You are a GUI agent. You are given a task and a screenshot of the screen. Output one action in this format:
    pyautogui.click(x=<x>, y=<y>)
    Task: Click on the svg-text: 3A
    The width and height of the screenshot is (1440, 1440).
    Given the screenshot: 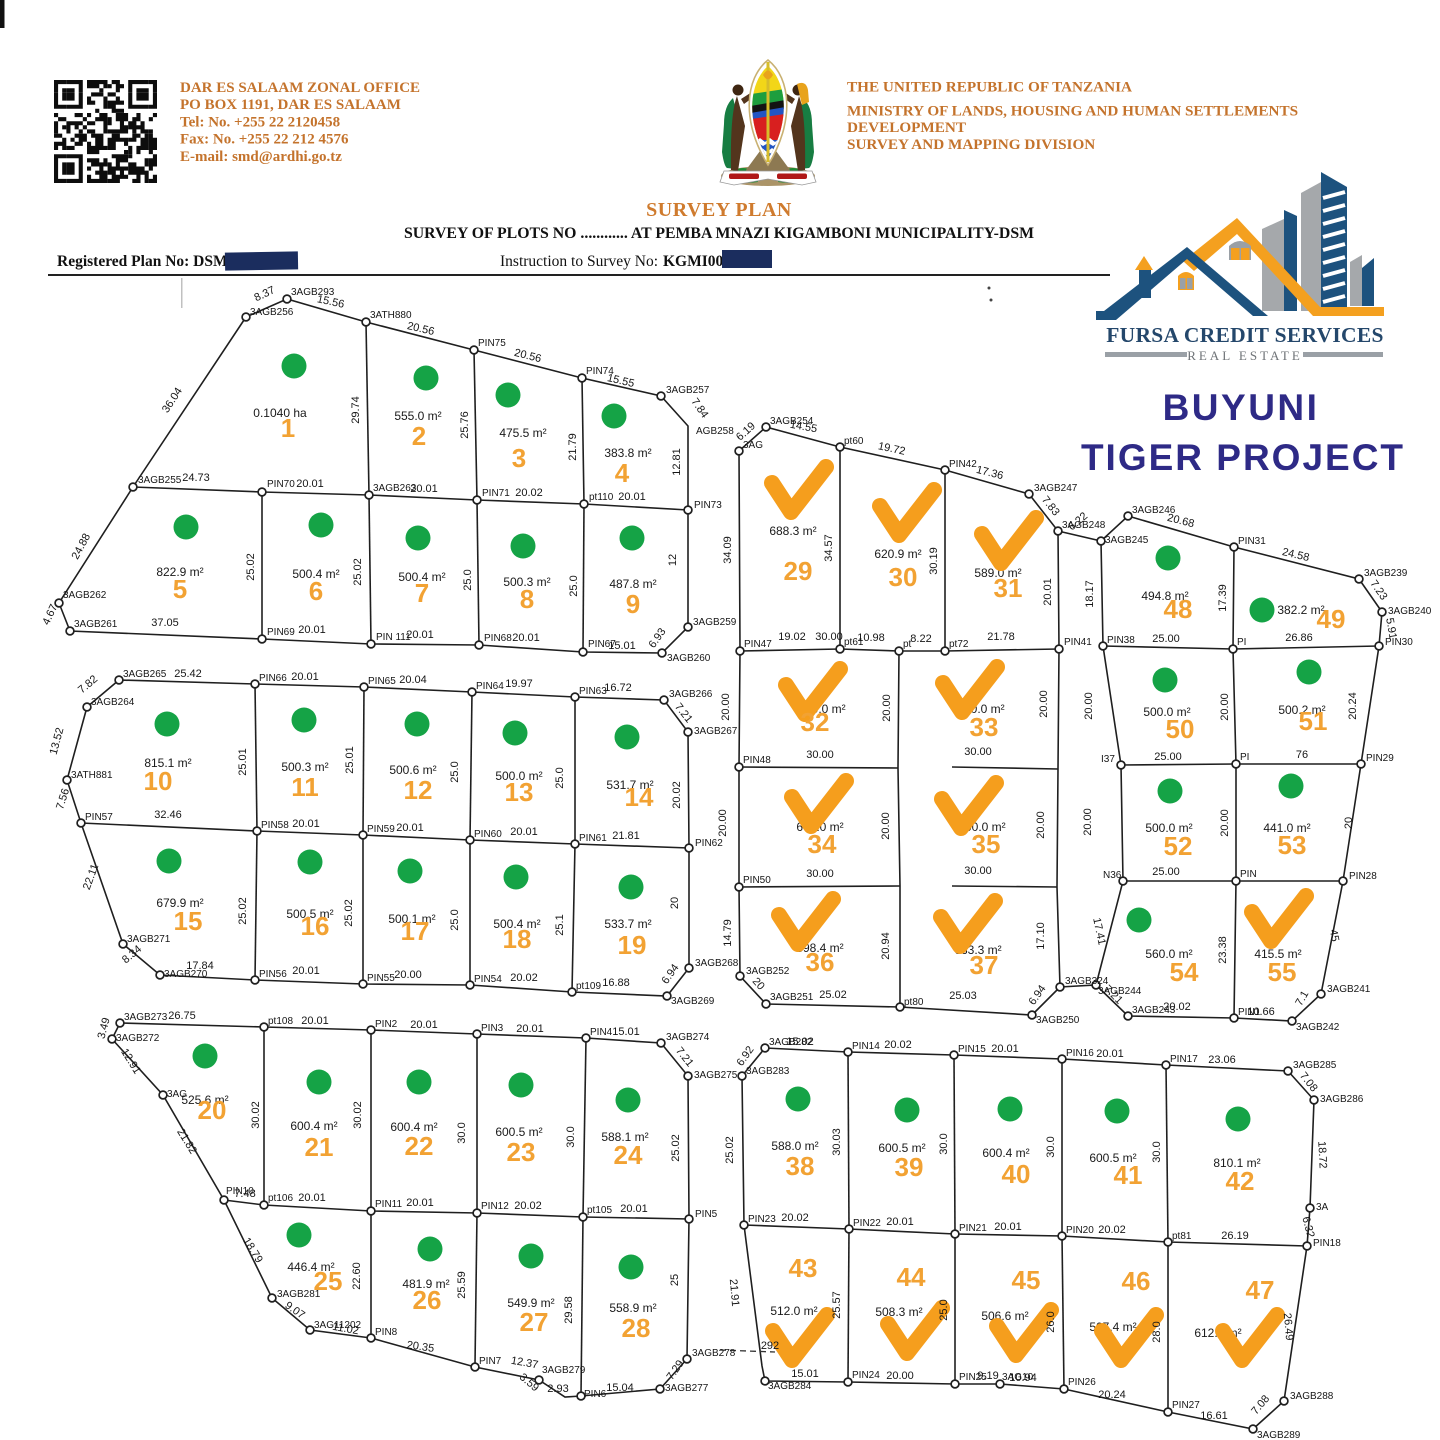 What is the action you would take?
    pyautogui.click(x=1322, y=1207)
    